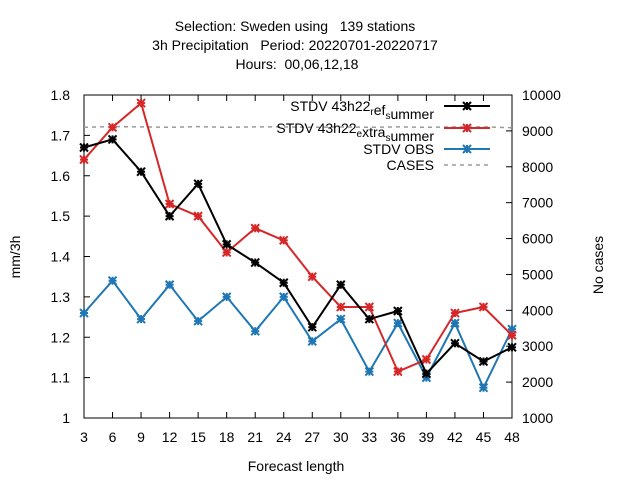  What do you see at coordinates (598, 265) in the screenshot?
I see `y2-axis-label: No cases` at bounding box center [598, 265].